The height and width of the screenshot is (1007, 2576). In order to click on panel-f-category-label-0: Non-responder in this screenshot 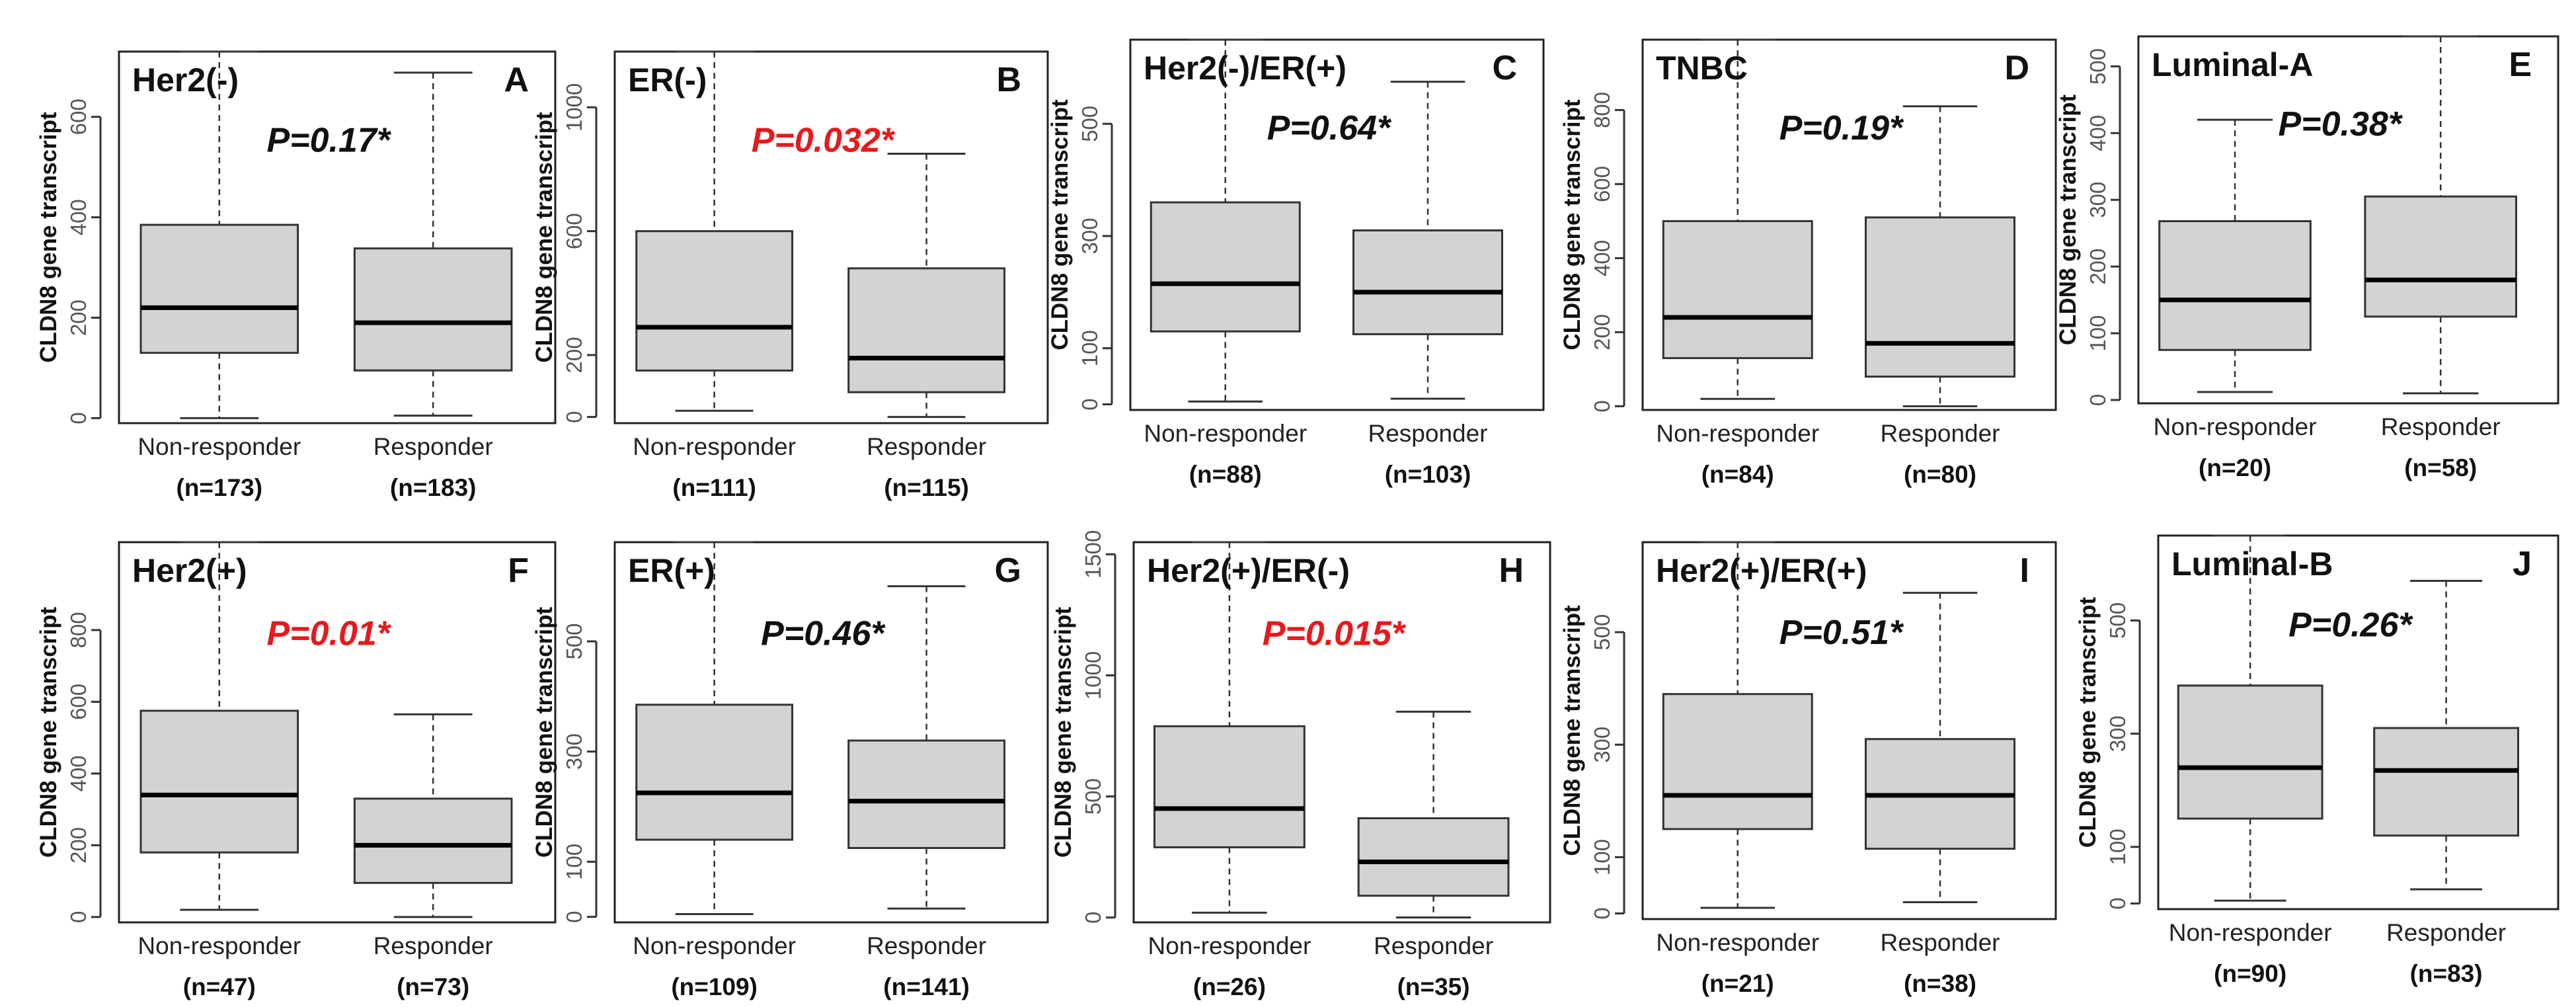, I will do `click(219, 945)`.